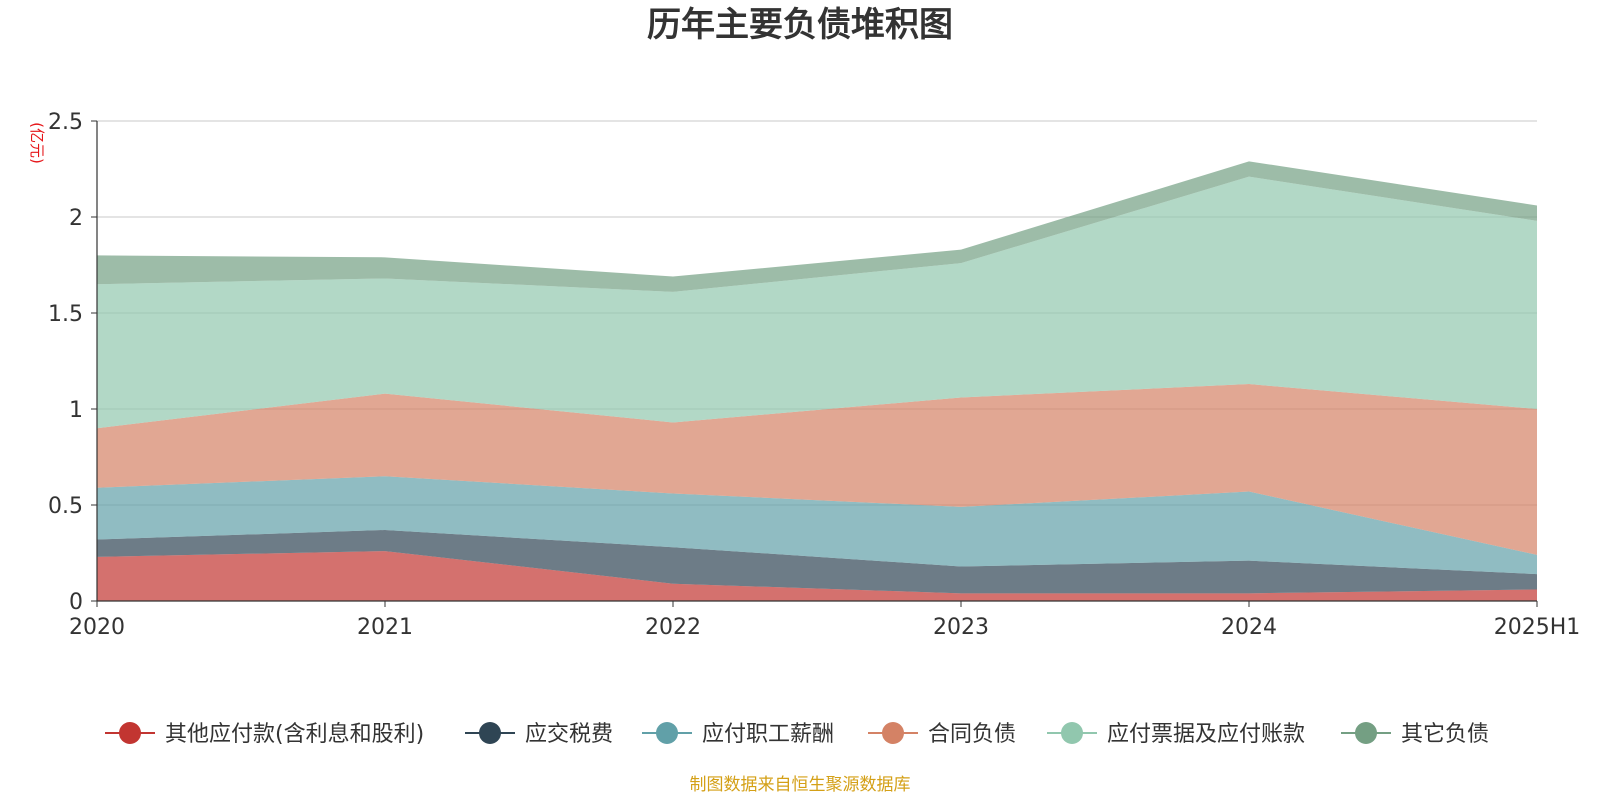  Describe the element at coordinates (65, 122) in the screenshot. I see `y-tick-label: 2.5` at that location.